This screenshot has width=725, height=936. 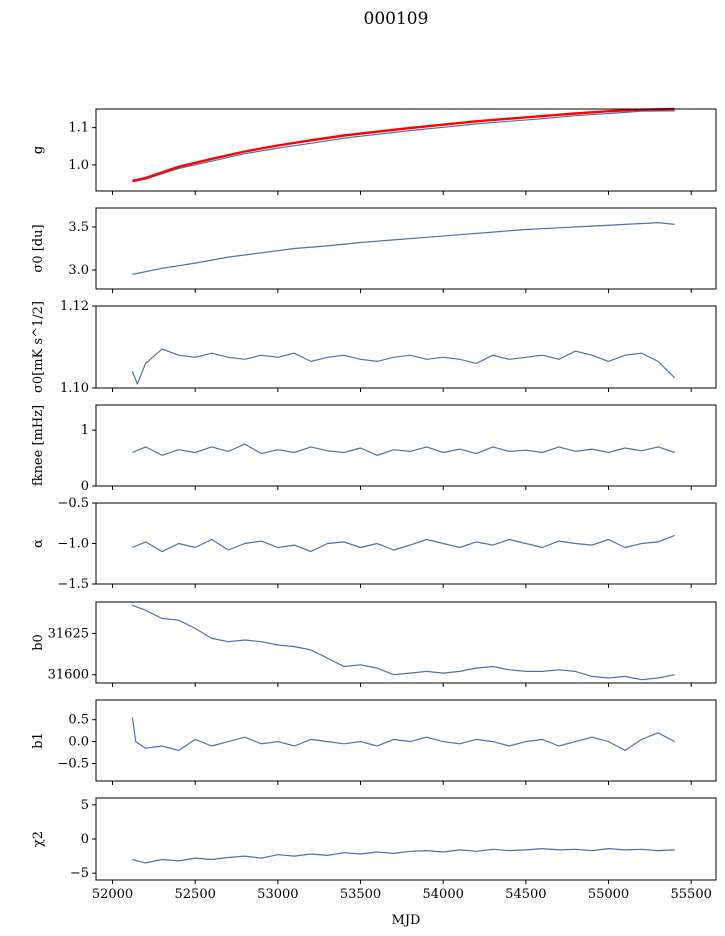 I want to click on x-tick-label: 53500, so click(x=360, y=894).